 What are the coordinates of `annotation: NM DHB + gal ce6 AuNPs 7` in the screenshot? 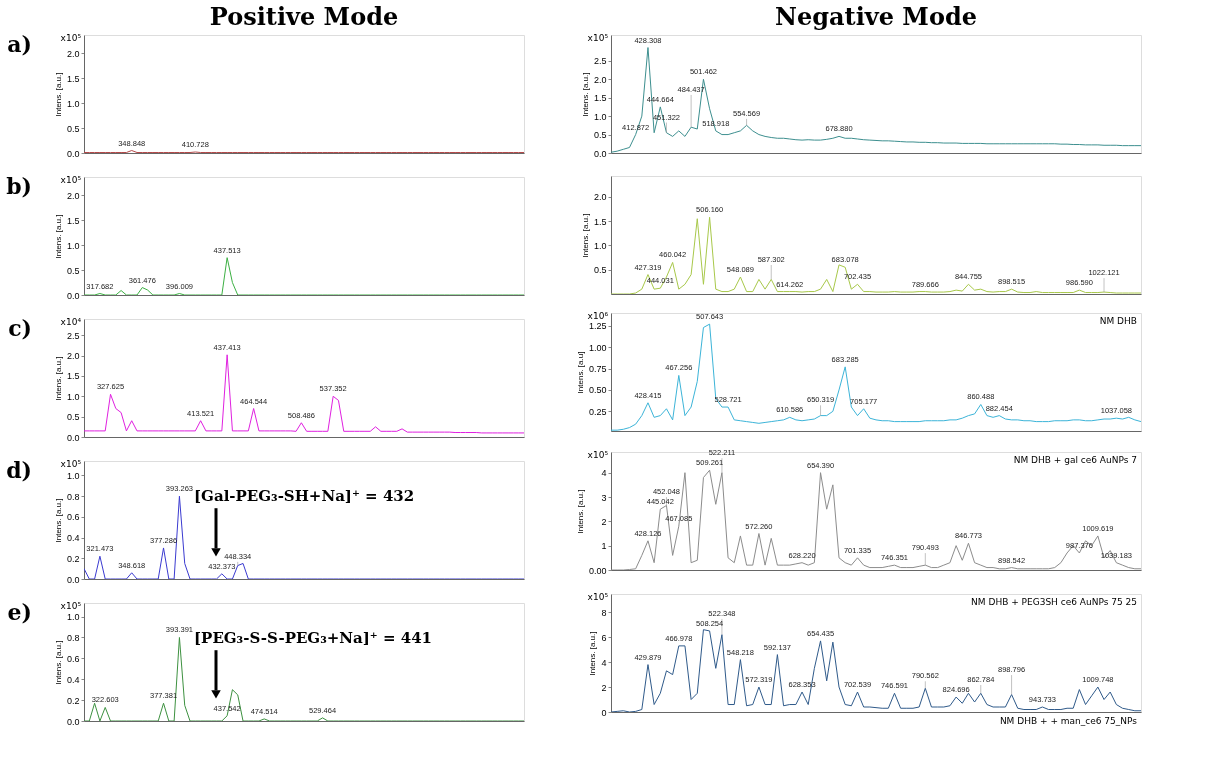 It's located at (1075, 460).